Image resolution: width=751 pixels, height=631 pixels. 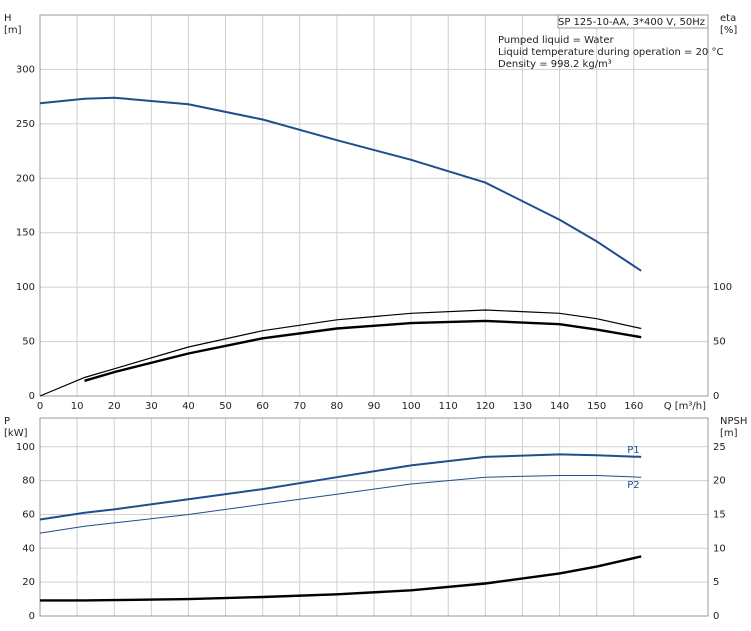 I want to click on y-tick-label: 150, so click(x=25, y=233).